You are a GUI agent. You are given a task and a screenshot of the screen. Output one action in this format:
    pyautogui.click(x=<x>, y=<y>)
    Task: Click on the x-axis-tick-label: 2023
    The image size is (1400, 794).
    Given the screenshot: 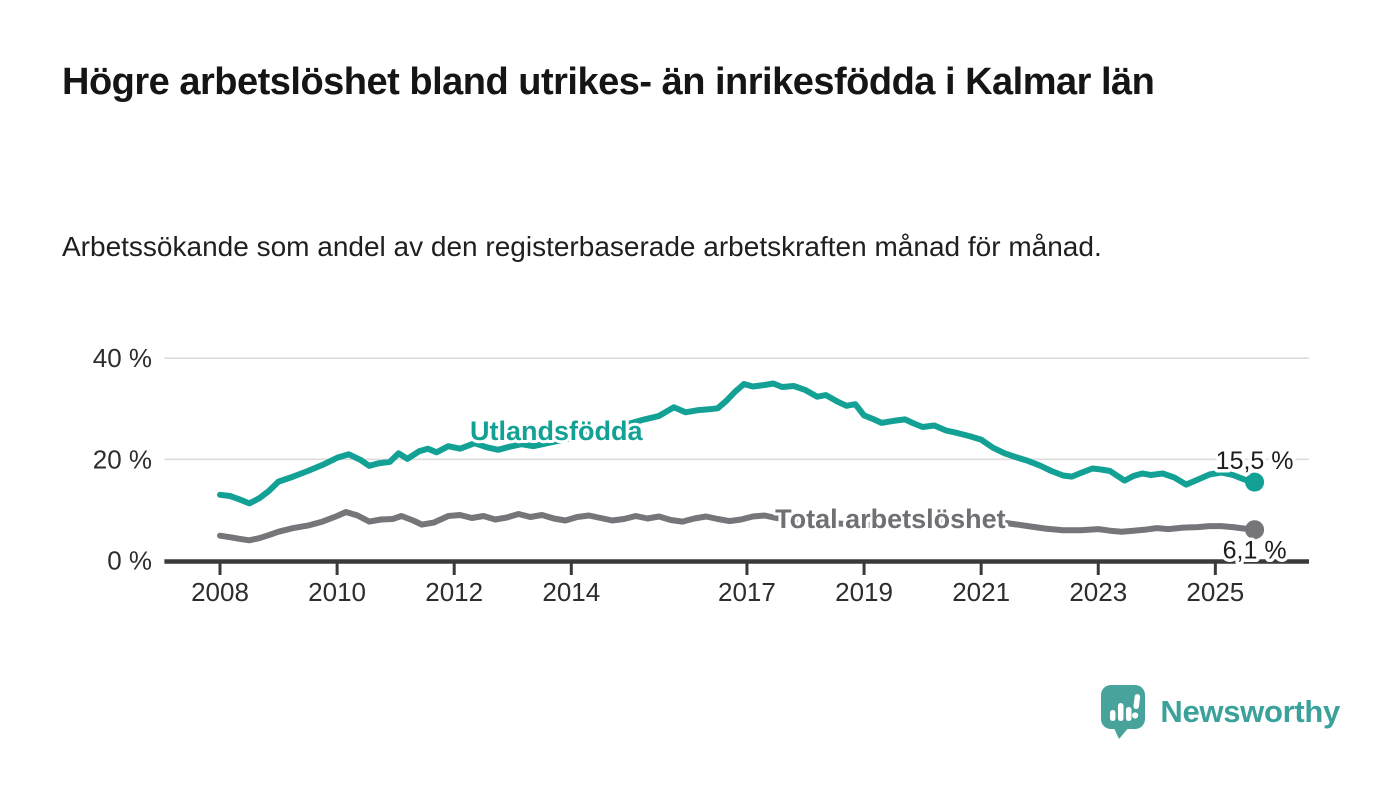 What is the action you would take?
    pyautogui.click(x=1098, y=592)
    